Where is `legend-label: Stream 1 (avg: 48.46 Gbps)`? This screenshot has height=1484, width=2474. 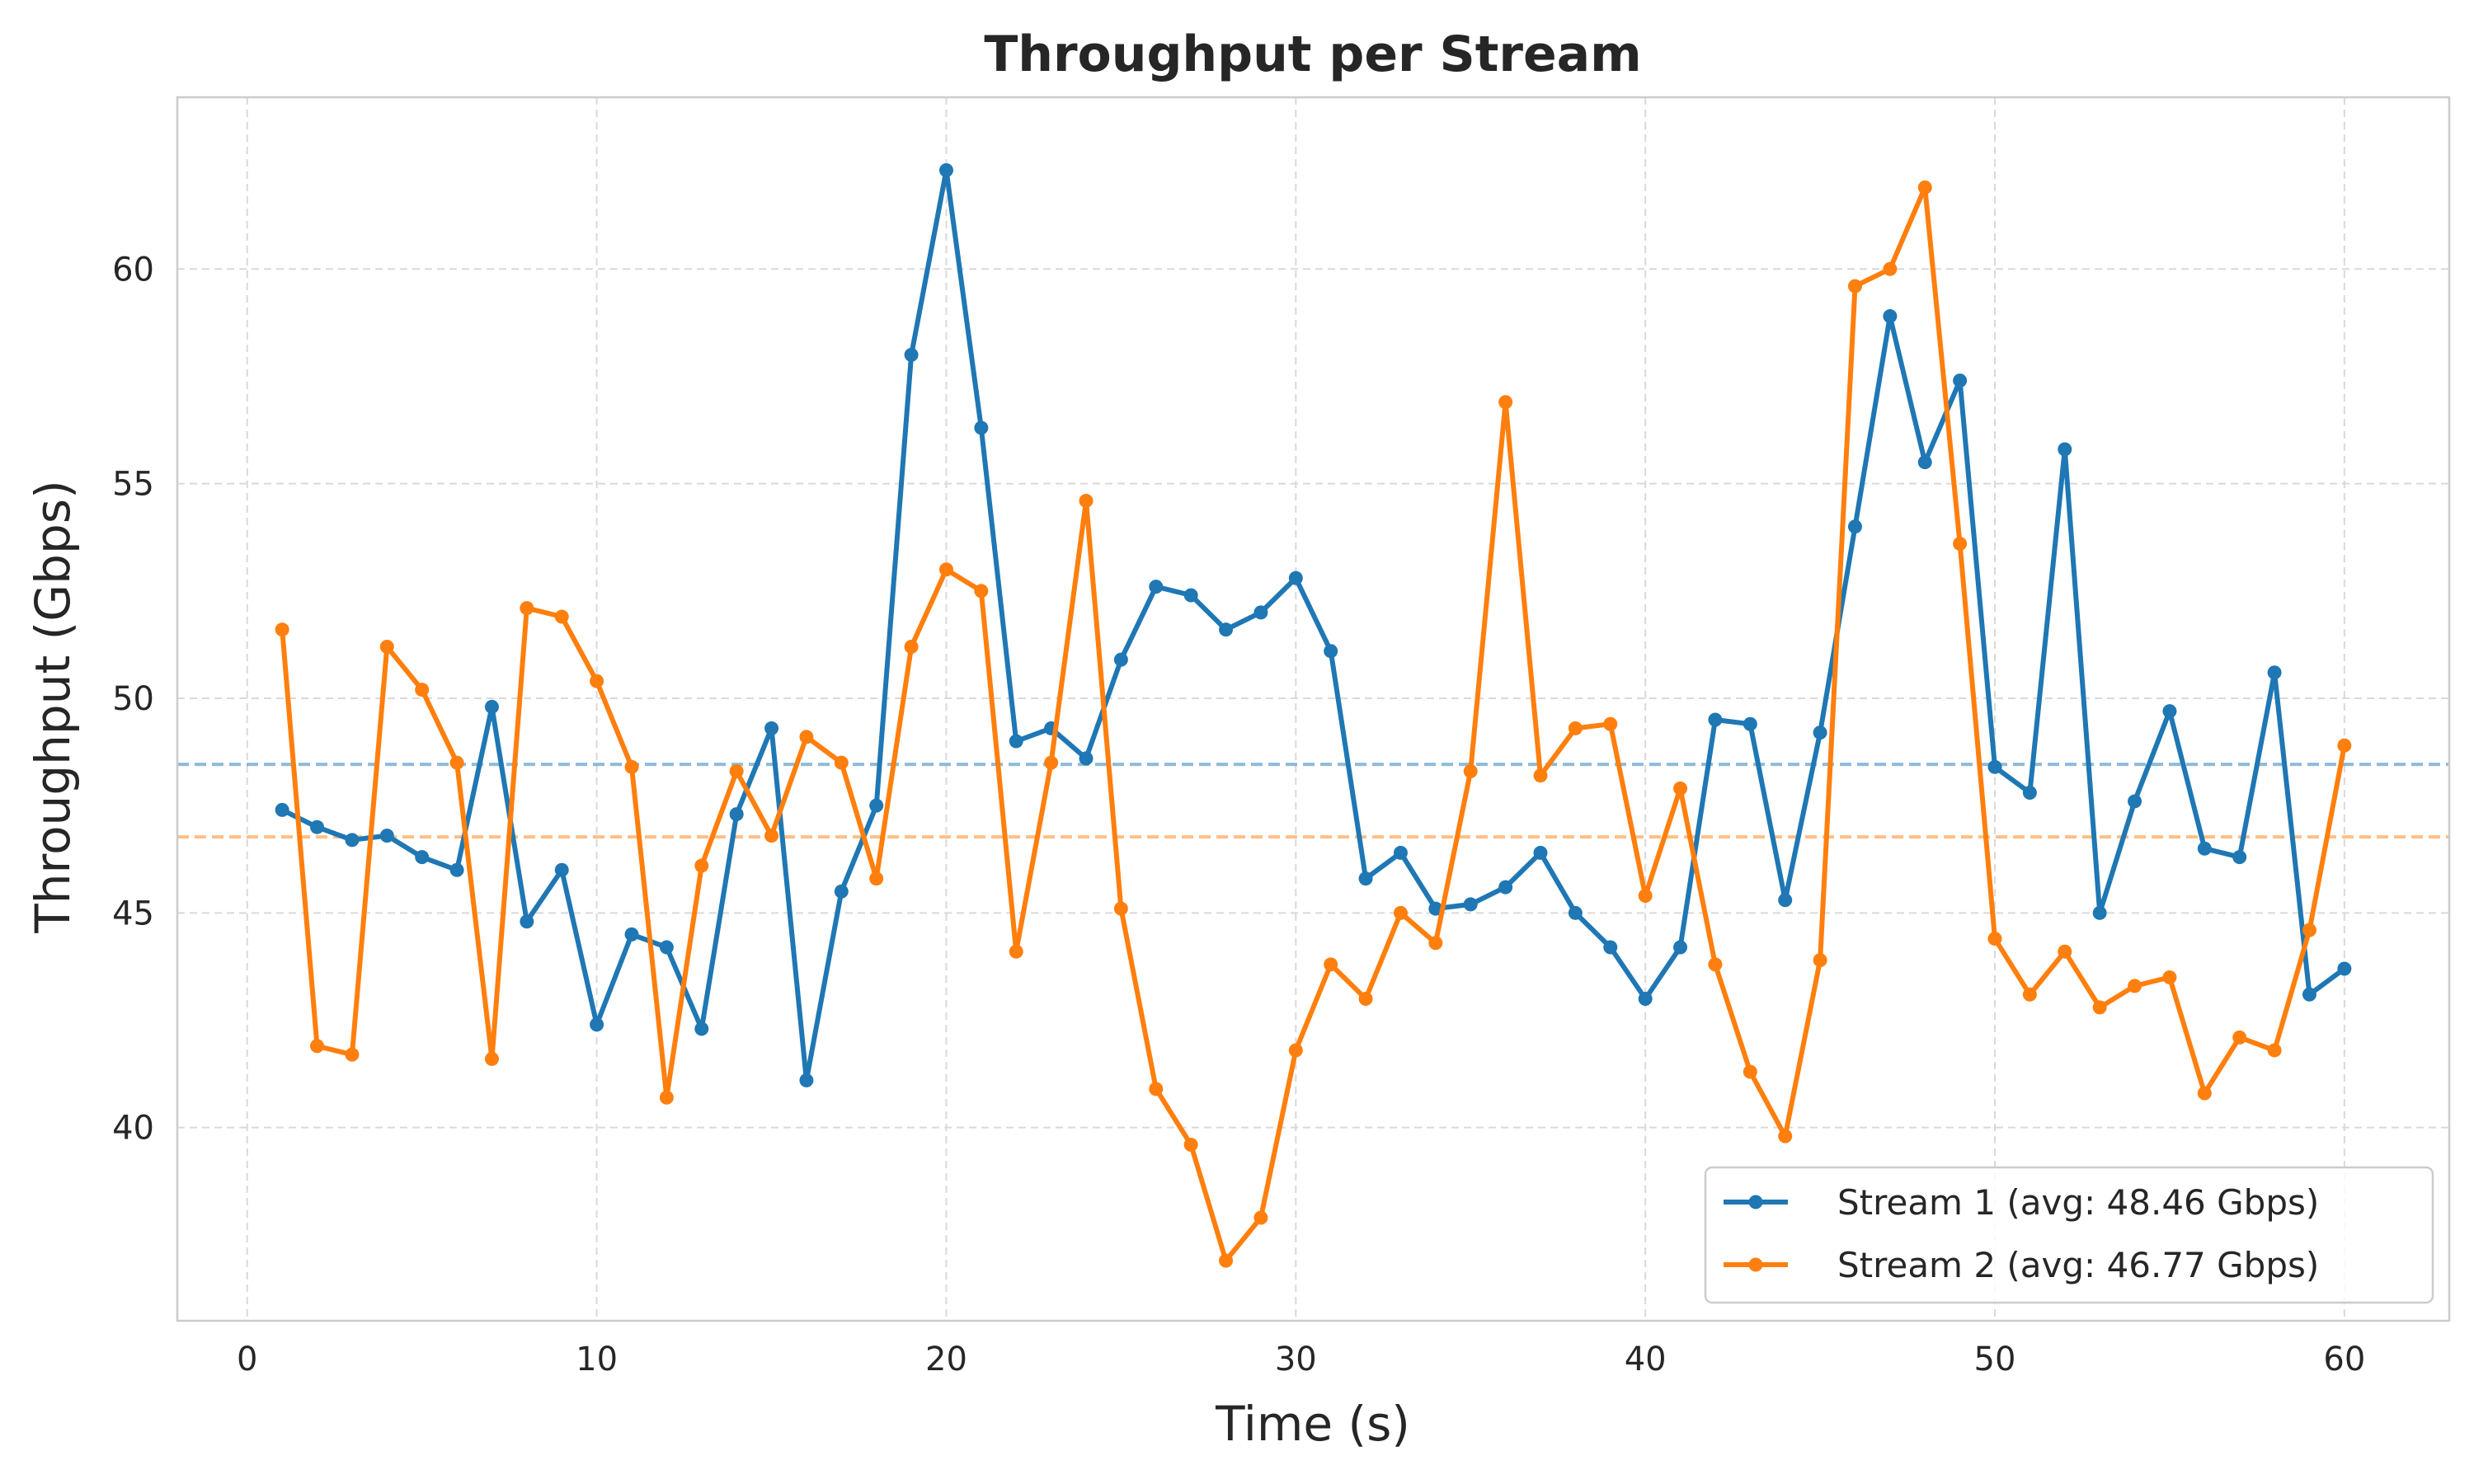
legend-label: Stream 1 (avg: 48.46 Gbps) is located at coordinates (2078, 1202).